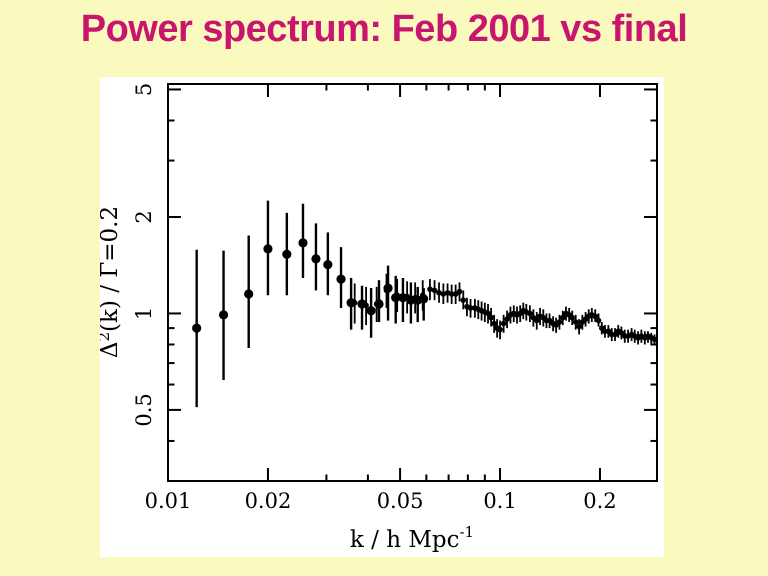 The image size is (768, 576). I want to click on y-tick-label: 5, so click(144, 89).